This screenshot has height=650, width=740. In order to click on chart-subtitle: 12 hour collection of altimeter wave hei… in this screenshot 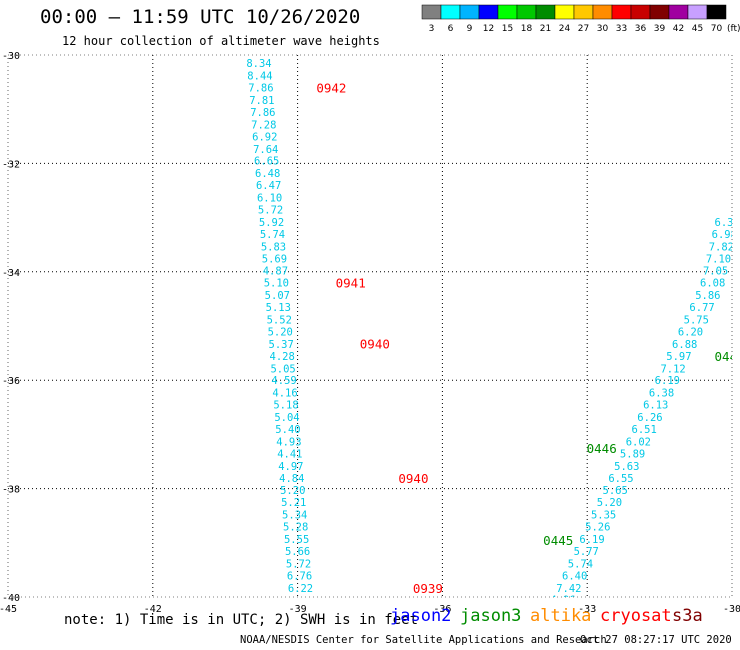, I will do `click(221, 41)`.